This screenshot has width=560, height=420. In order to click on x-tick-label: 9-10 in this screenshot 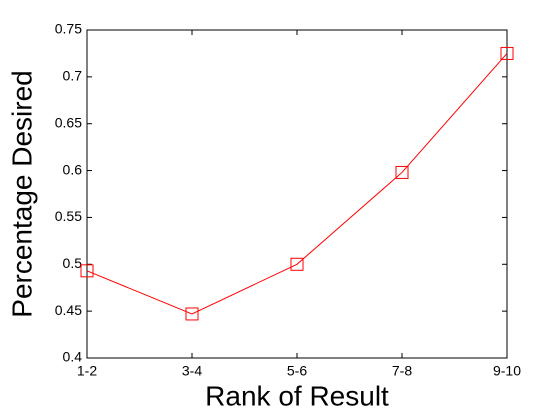, I will do `click(507, 371)`.